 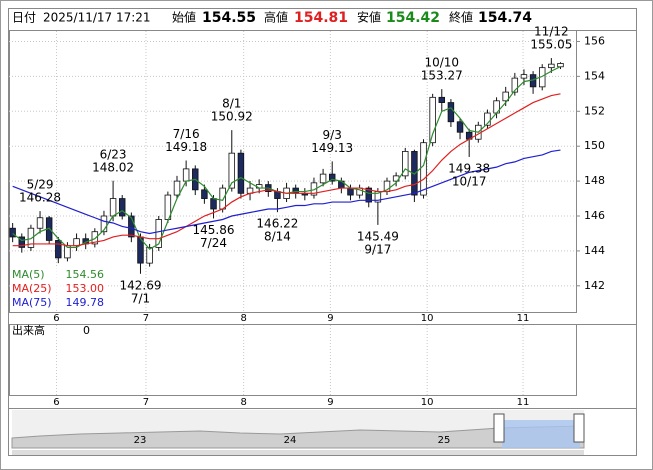 What do you see at coordinates (594, 250) in the screenshot?
I see `y-tick-label: 144` at bounding box center [594, 250].